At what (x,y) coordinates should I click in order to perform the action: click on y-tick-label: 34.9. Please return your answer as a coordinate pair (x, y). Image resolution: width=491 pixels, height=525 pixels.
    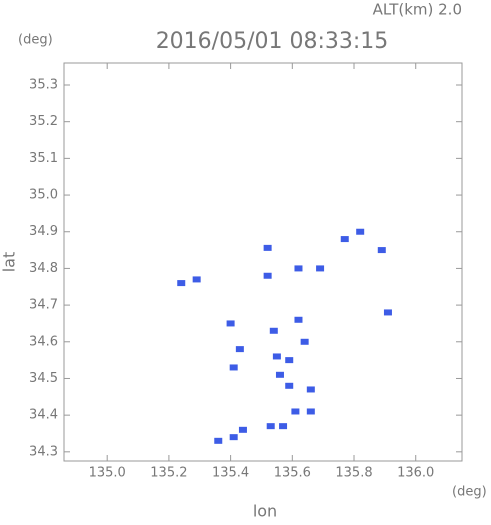
    Looking at the image, I should click on (43, 231).